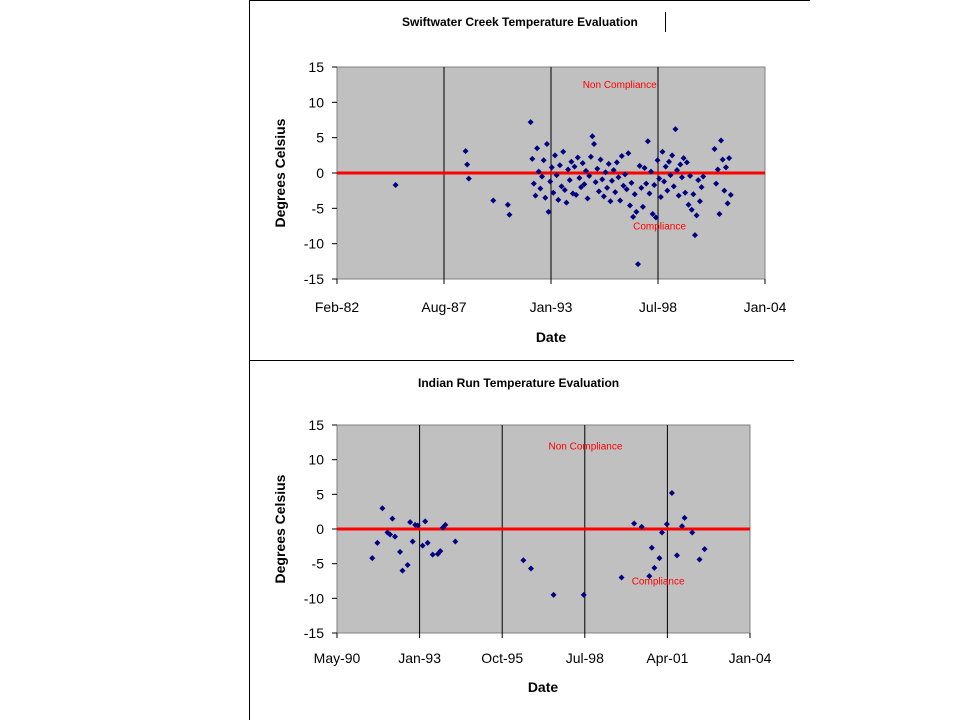  Describe the element at coordinates (318, 564) in the screenshot. I see `indian-run-y-tick-label: -5` at that location.